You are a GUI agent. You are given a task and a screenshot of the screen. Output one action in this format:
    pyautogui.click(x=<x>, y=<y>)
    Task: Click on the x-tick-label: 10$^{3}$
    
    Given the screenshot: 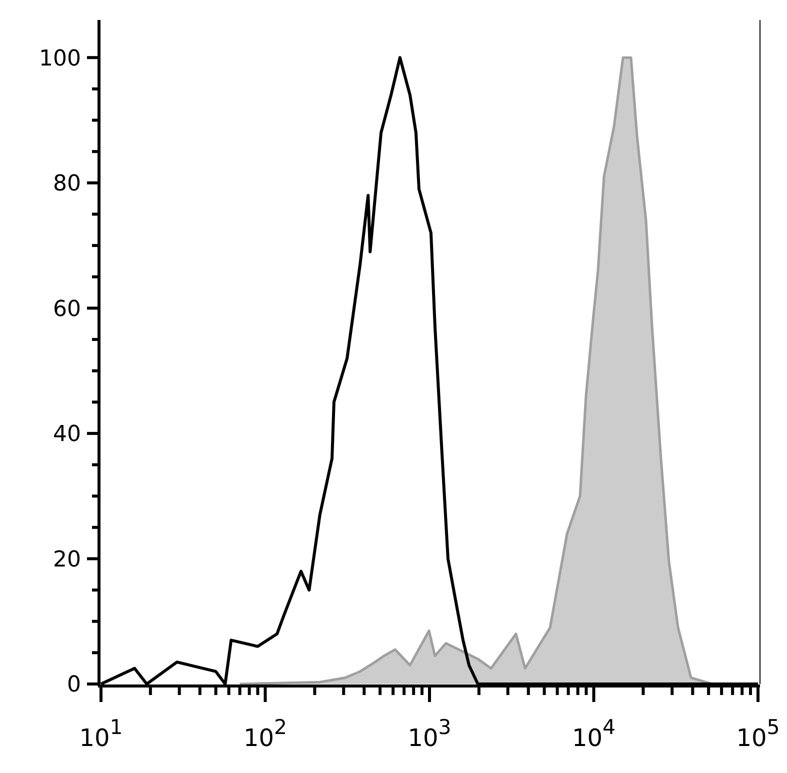 What is the action you would take?
    pyautogui.click(x=430, y=733)
    